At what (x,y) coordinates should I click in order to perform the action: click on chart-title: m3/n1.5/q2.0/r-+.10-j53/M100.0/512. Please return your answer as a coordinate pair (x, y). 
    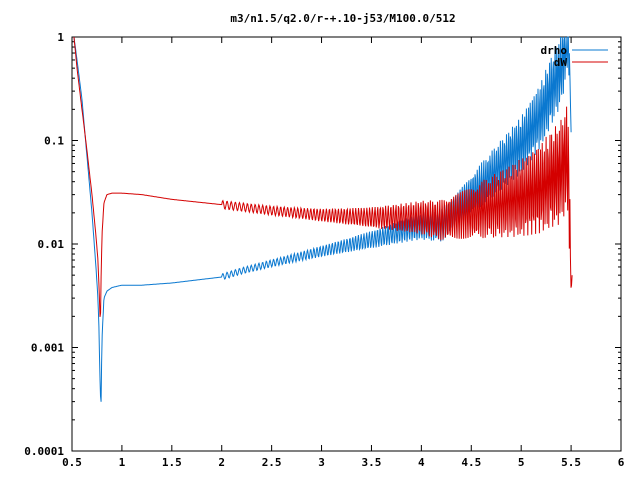
    Looking at the image, I should click on (342, 18).